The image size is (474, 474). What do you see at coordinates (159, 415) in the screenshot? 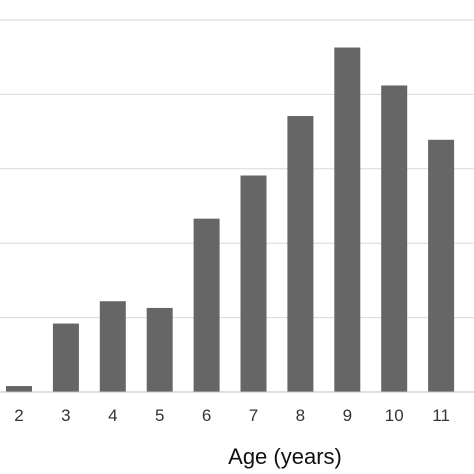
I see `x-tick-label: 5` at bounding box center [159, 415].